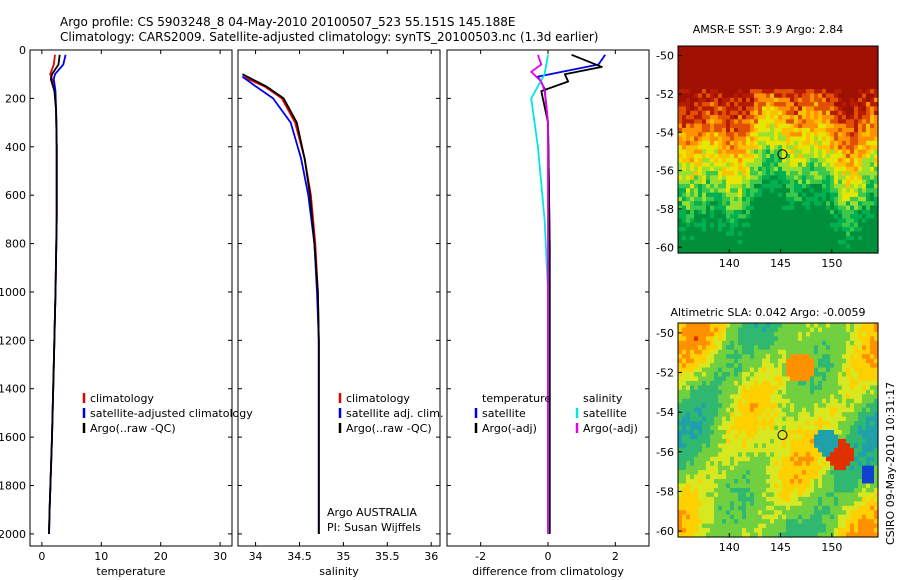 Image resolution: width=900 pixels, height=580 pixels. What do you see at coordinates (548, 556) in the screenshot?
I see `panel2-xtick-label: 0` at bounding box center [548, 556].